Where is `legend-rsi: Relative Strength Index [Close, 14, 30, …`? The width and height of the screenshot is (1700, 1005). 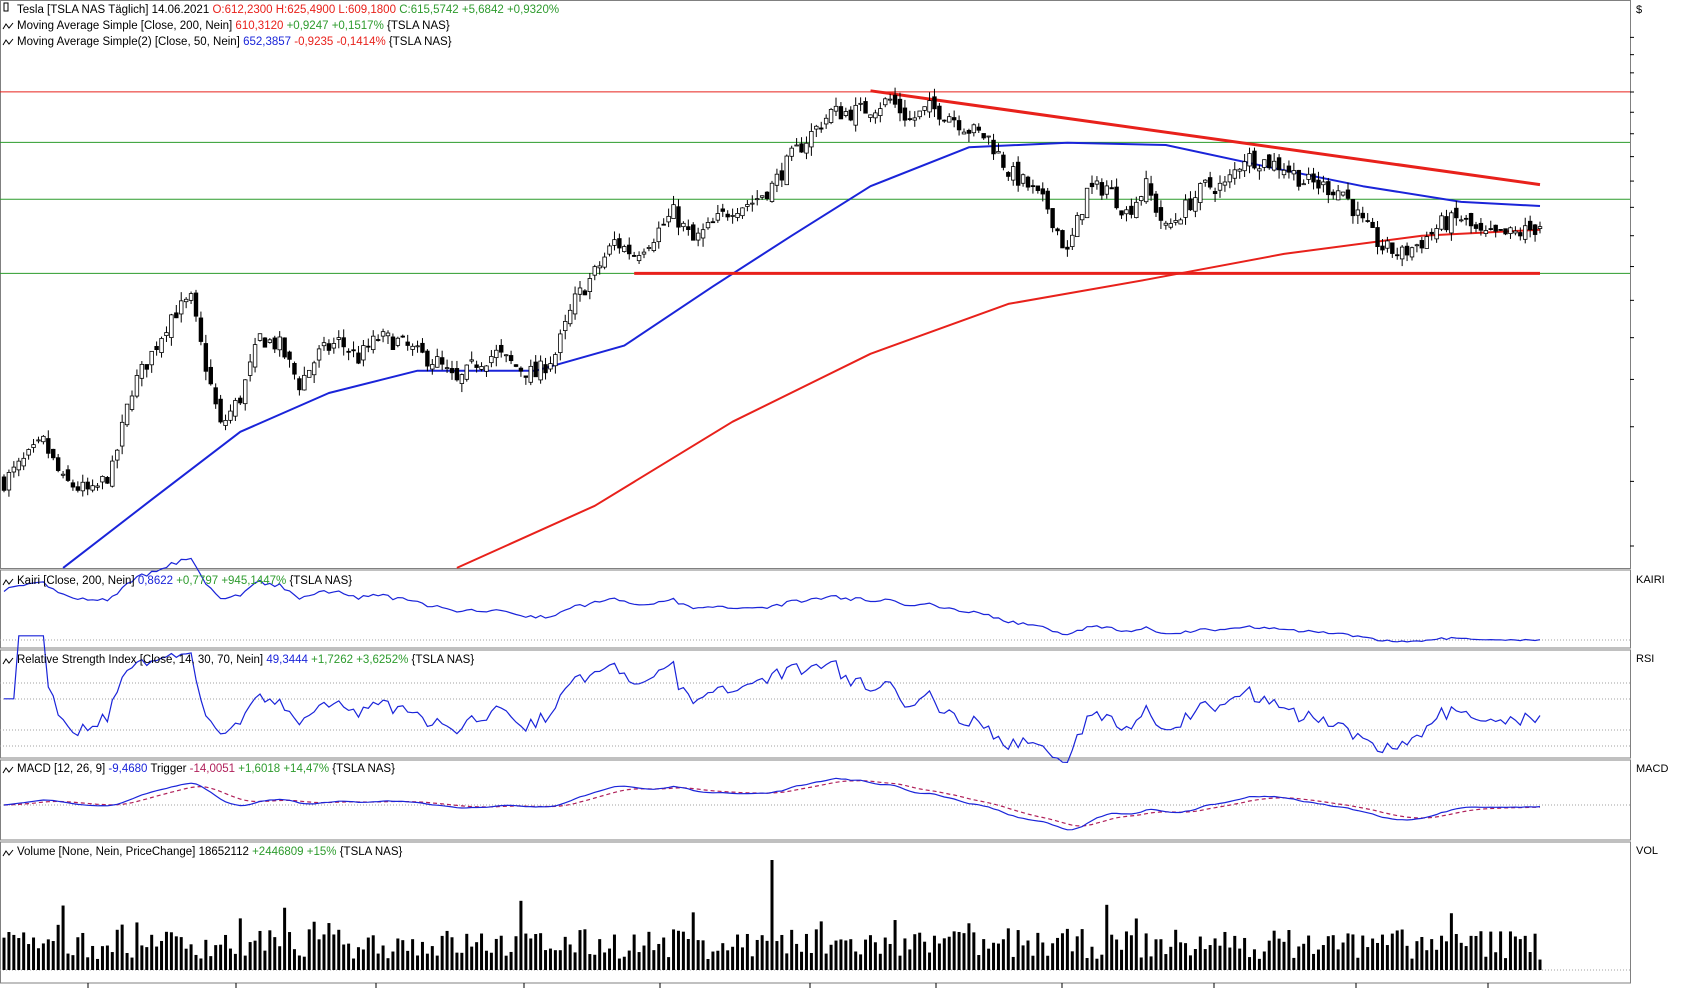 legend-rsi: Relative Strength Index [Close, 14, 30, … is located at coordinates (245, 660).